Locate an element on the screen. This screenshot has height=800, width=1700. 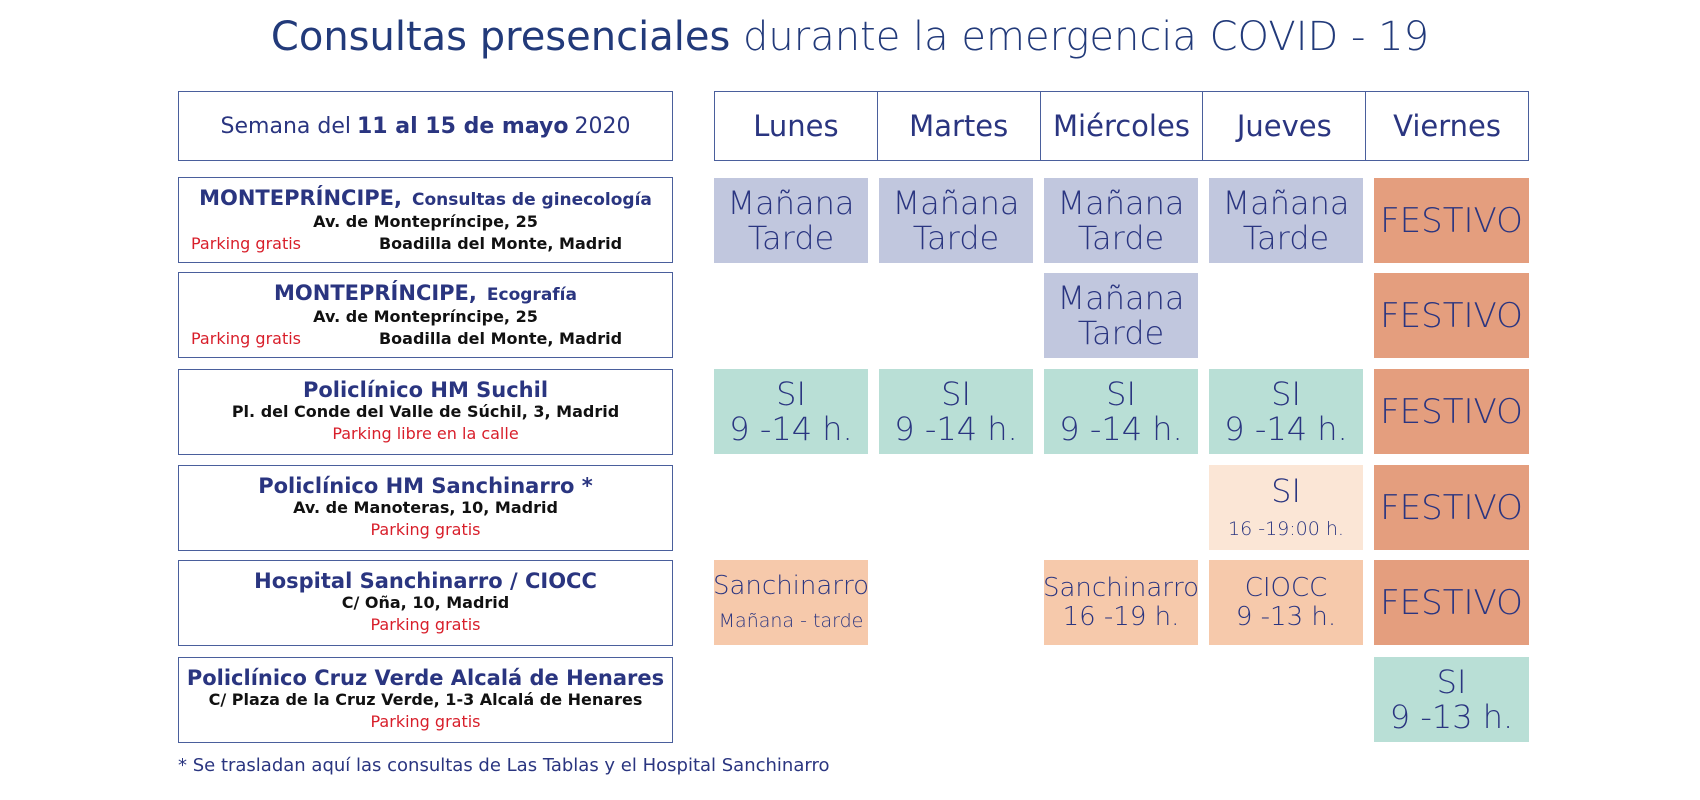
day-miercoles: Miércoles is located at coordinates (1121, 126).